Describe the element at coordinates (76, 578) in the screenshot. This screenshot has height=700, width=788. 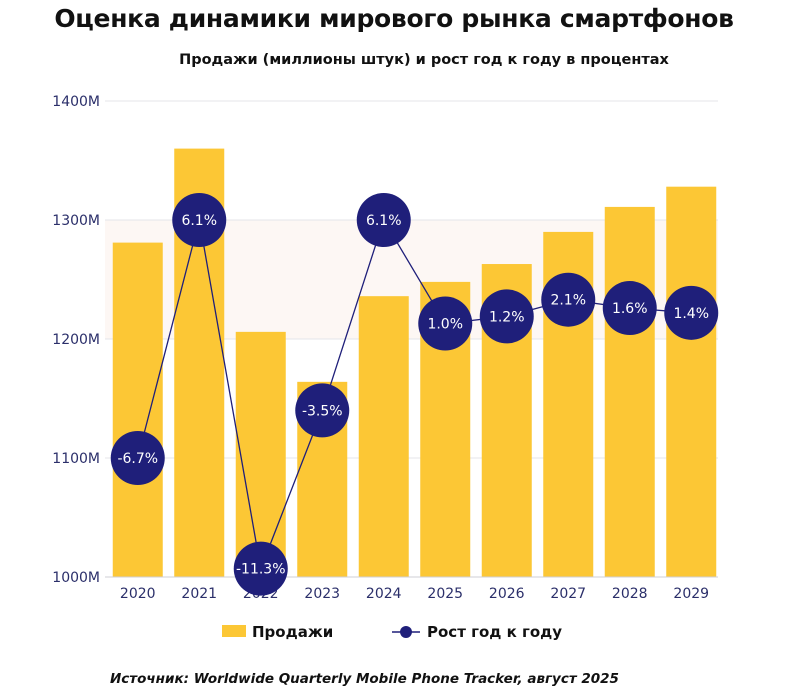
I see `y-tick-label: 1000M` at that location.